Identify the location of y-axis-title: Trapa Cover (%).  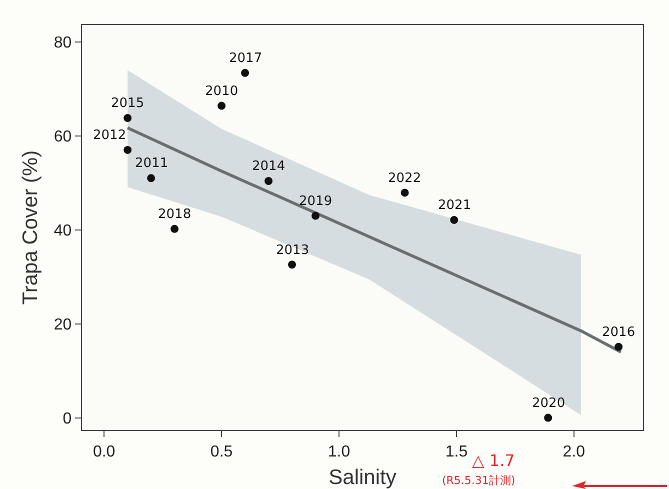
(30, 227).